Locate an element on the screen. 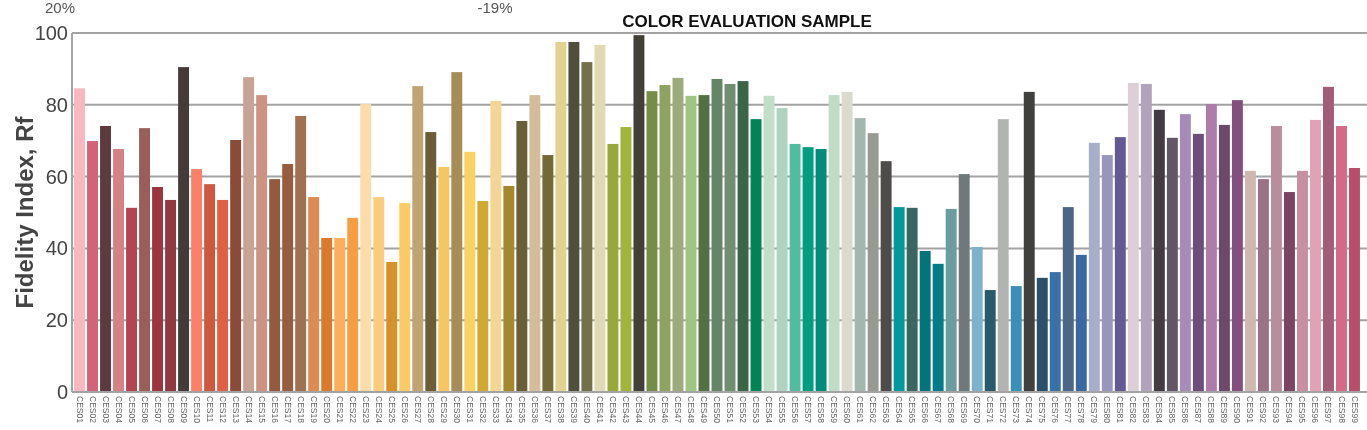  y-tick-label: 100 is located at coordinates (51, 33).